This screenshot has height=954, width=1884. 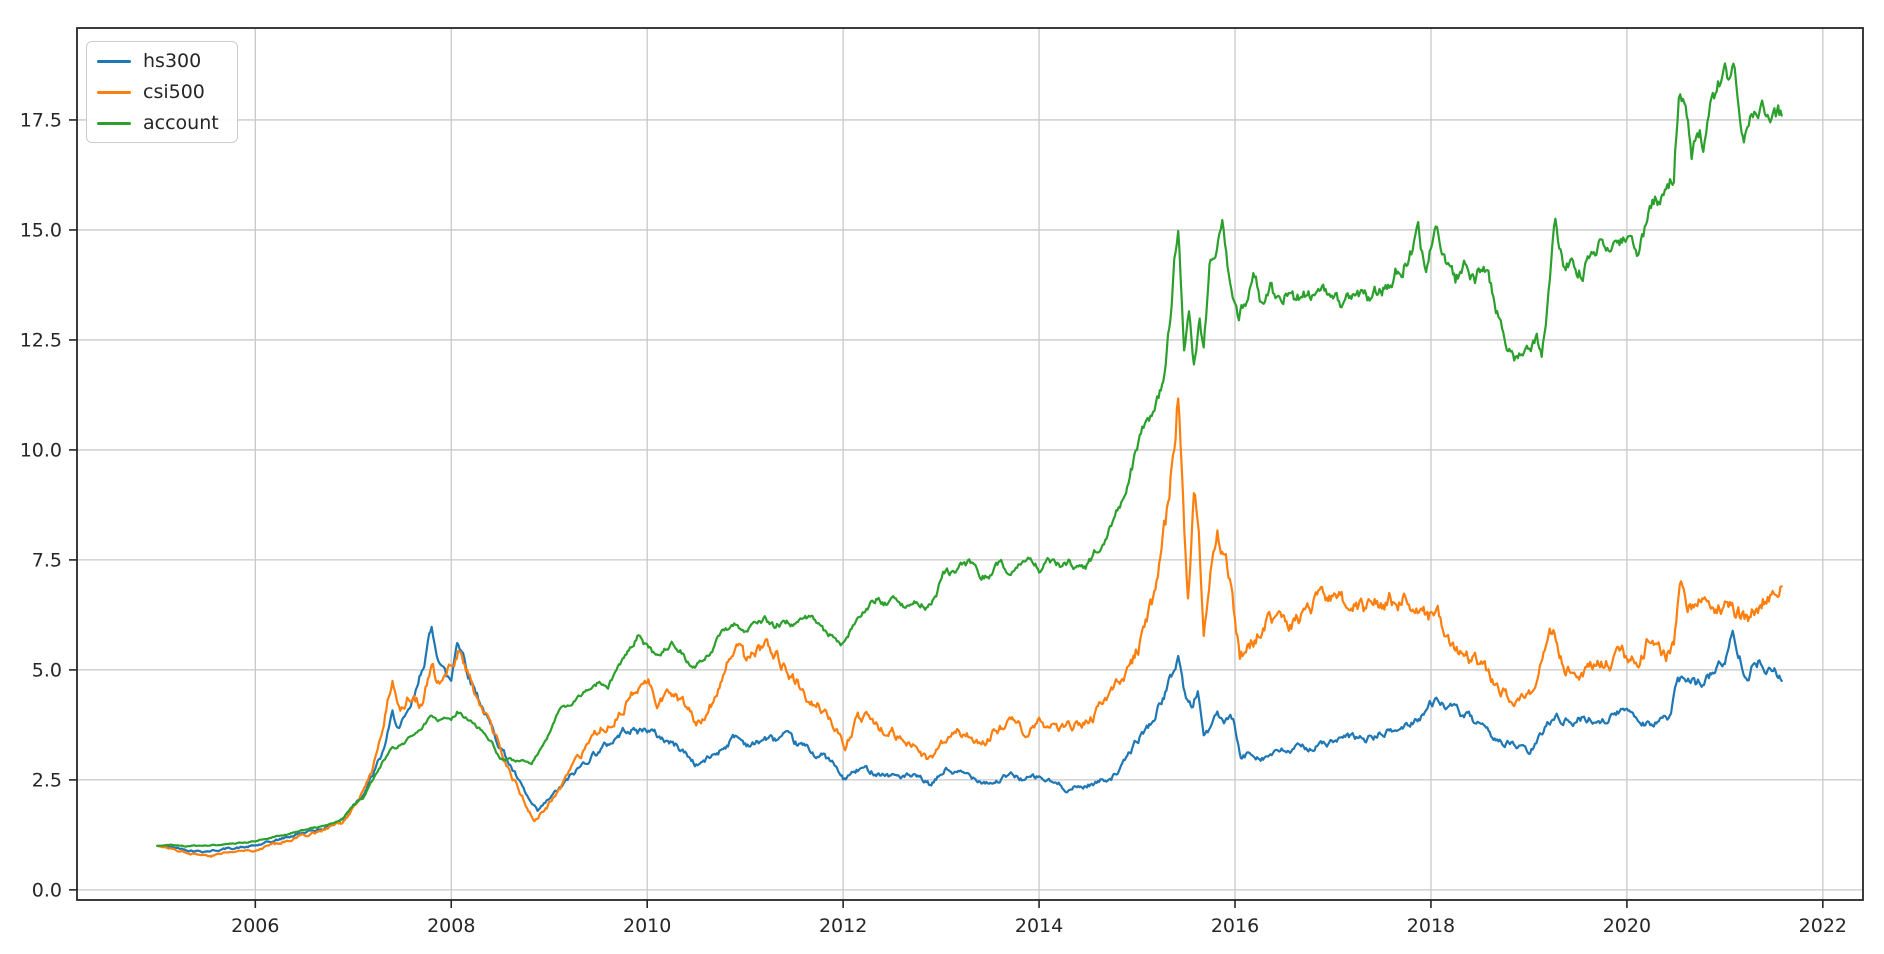 I want to click on y-tick-label: 10.0, so click(x=41, y=450).